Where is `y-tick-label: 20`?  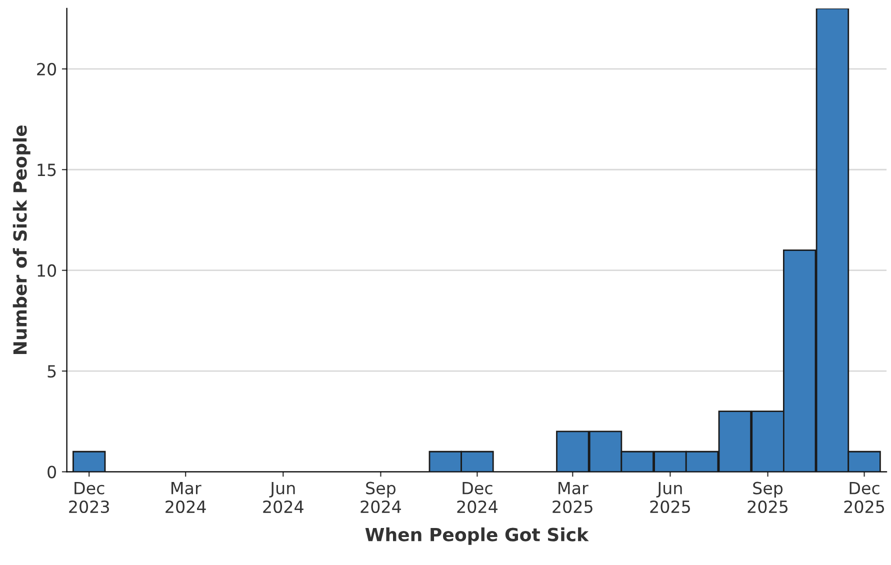
y-tick-label: 20 is located at coordinates (46, 69).